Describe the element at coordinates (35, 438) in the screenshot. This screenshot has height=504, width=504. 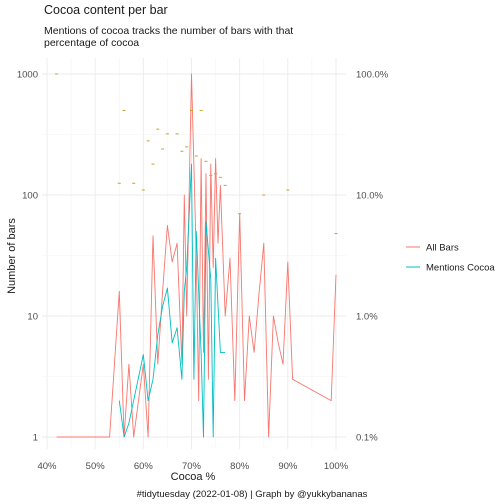
I see `y-tick-label: 1` at that location.